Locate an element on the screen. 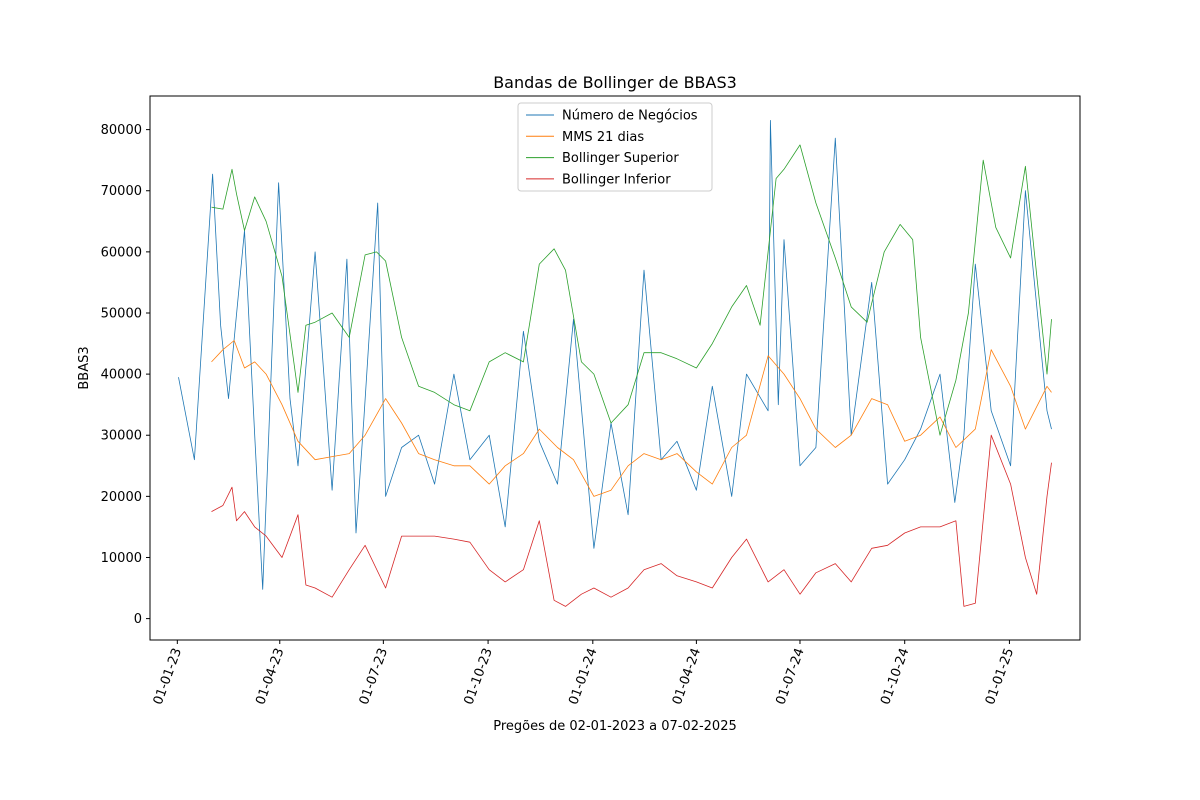  y-axis-label: BBAS3 is located at coordinates (84, 367).